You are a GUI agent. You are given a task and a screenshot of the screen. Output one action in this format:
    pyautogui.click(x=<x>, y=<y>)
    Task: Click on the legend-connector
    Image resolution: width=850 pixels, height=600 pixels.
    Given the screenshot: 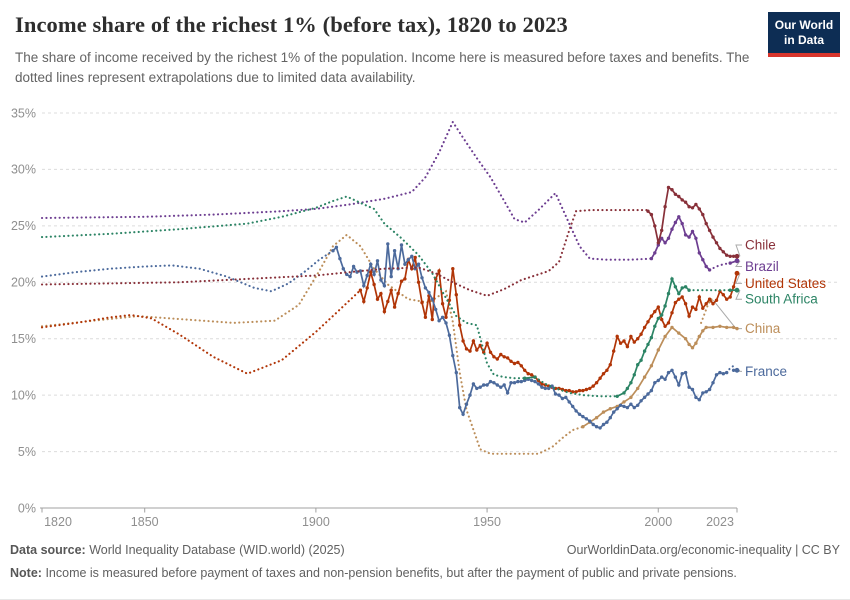 What is the action you would take?
    pyautogui.click(x=727, y=314)
    